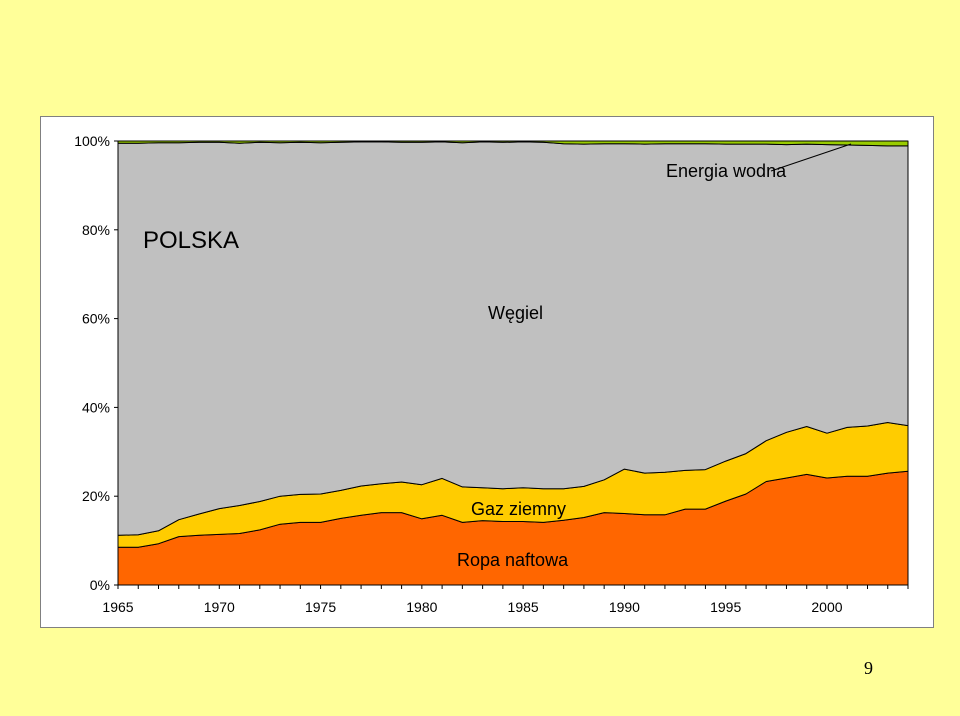  Describe the element at coordinates (96, 496) in the screenshot. I see `y-tick-label: 20%` at that location.